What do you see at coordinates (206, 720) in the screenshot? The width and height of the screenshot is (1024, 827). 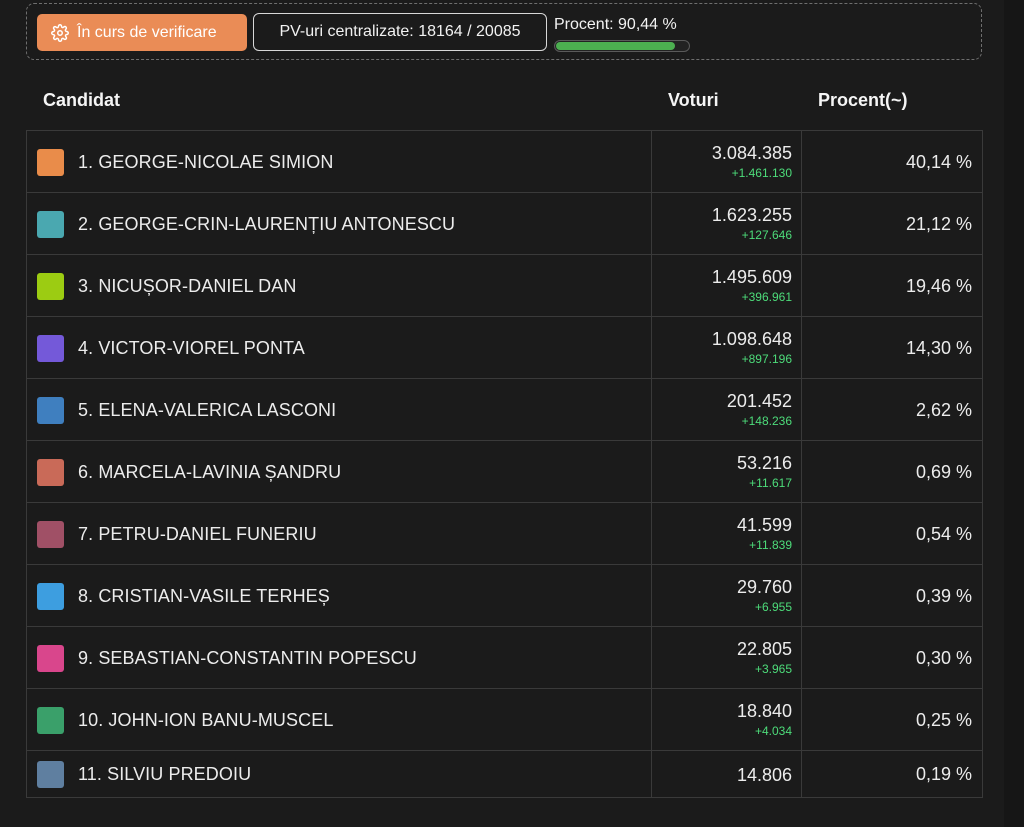 I see `candidate-name: 10. JOHN-ION BANU-MUSCEL` at bounding box center [206, 720].